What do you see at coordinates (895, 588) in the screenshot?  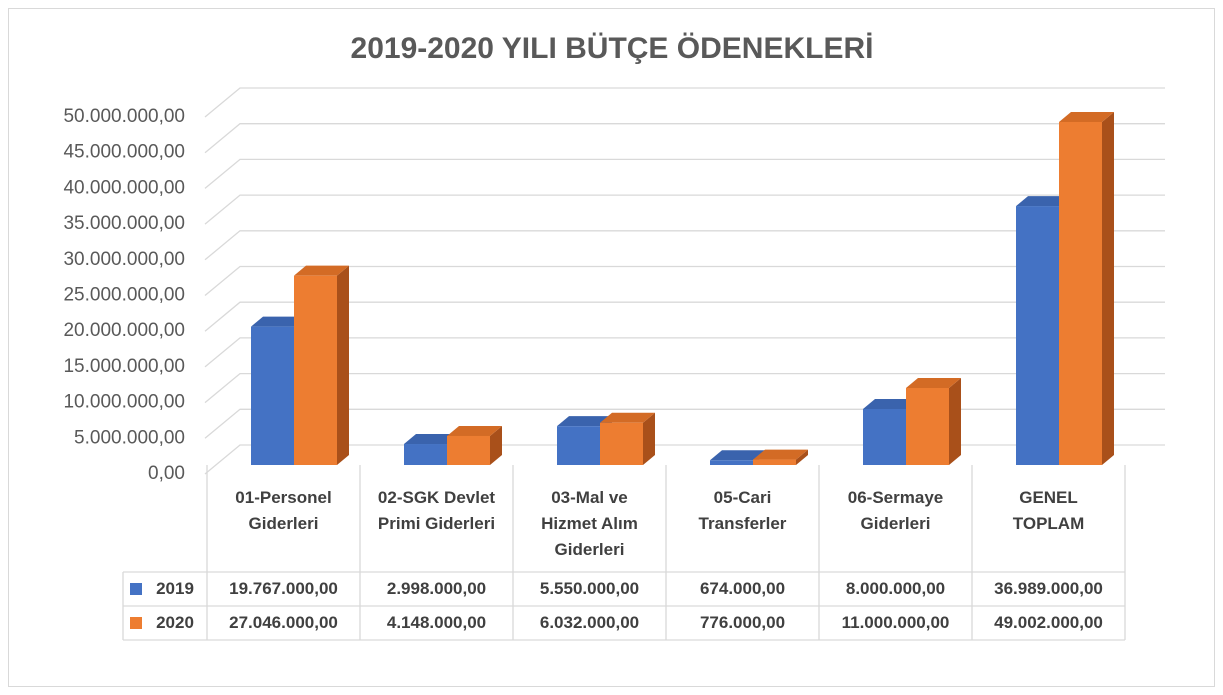 I see `data-label: 8.000.000,00` at bounding box center [895, 588].